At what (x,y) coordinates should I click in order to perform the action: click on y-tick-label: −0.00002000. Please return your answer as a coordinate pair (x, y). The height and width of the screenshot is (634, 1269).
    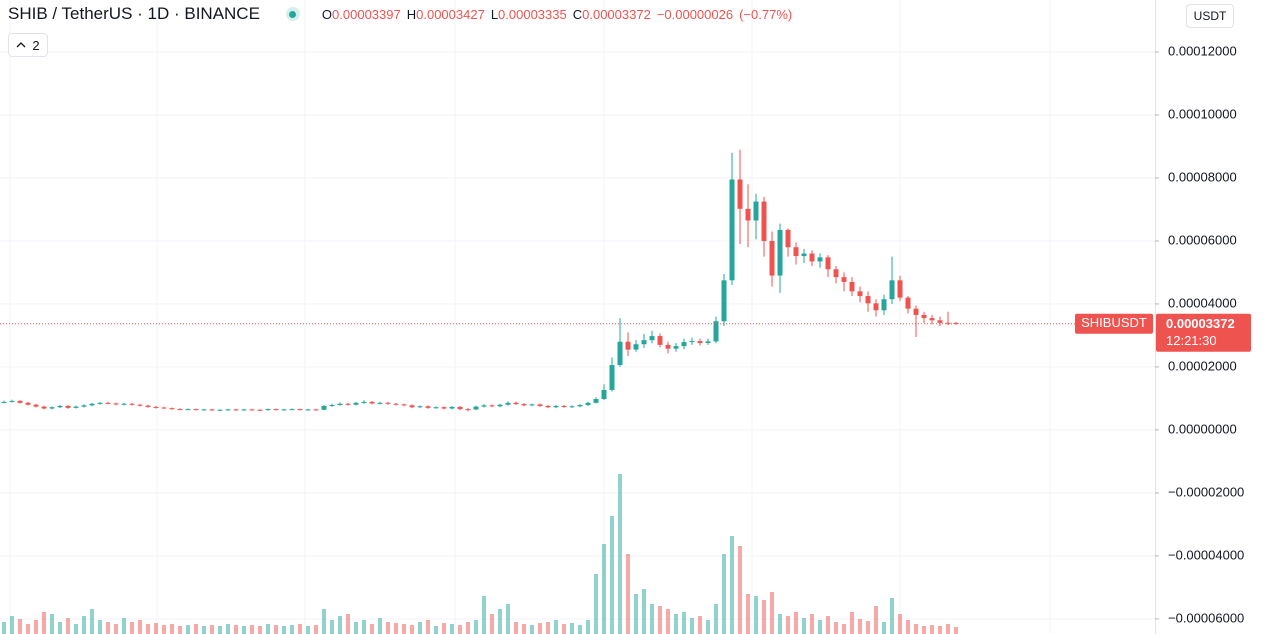
    Looking at the image, I should click on (1206, 491).